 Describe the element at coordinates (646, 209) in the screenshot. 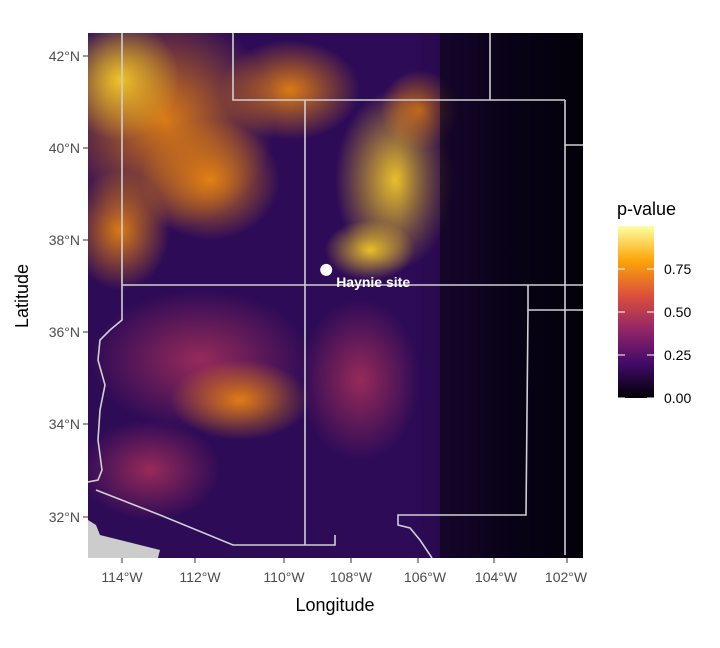

I see `legend-title: p-value` at that location.